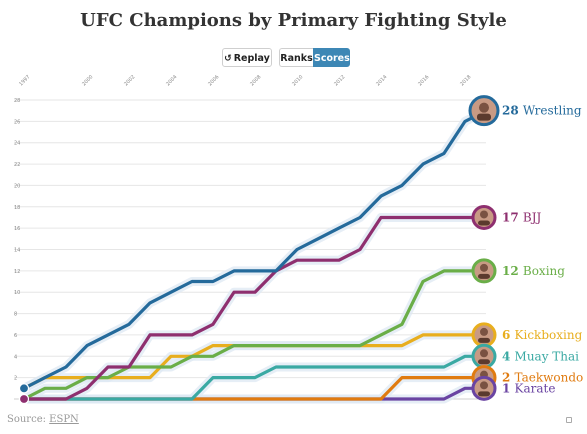 The image size is (587, 434). I want to click on y-tick-label: 10, so click(17, 293).